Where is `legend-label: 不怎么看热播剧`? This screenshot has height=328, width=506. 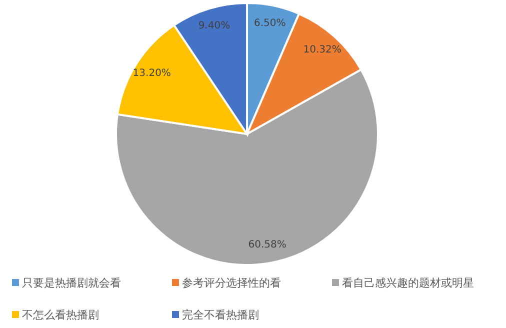 legend-label: 不怎么看热播剧 is located at coordinates (60, 315).